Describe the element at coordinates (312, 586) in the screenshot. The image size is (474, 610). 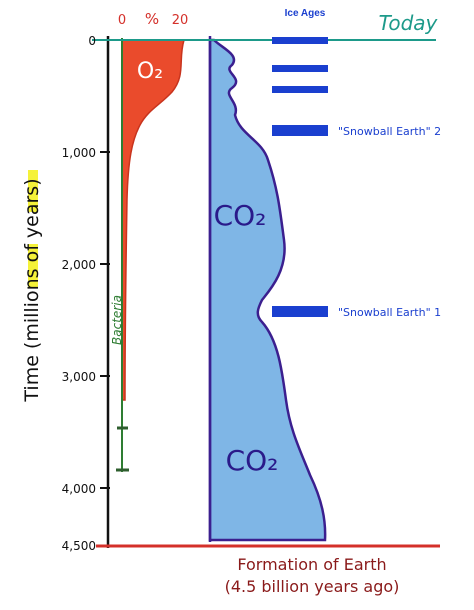
I see `footer-line: (4.5 billion years ago)` at that location.